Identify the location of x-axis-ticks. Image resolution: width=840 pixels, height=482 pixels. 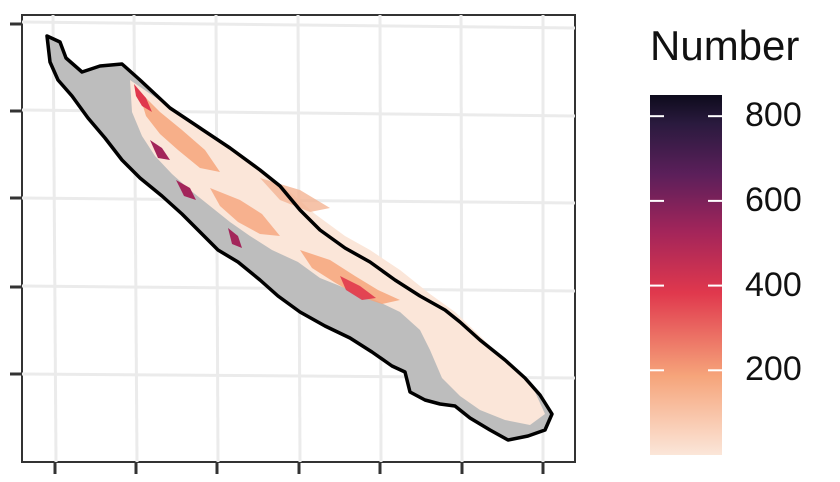
(299, 468).